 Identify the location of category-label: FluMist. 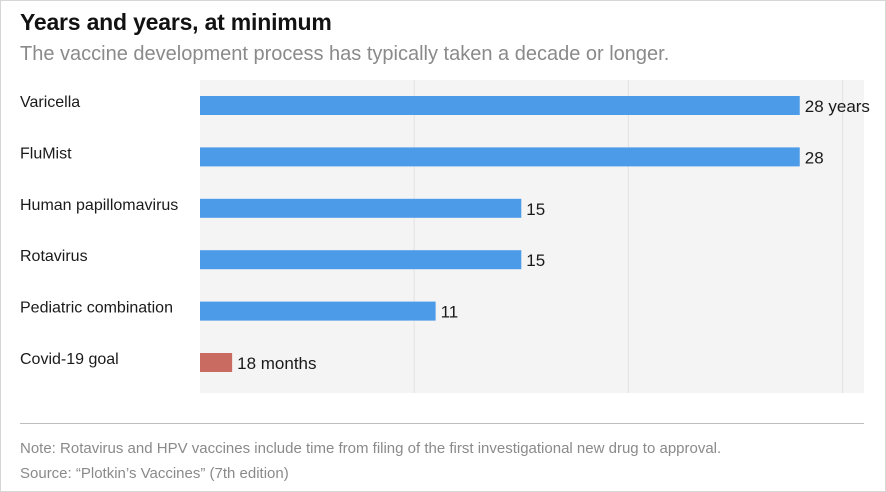
(46, 153).